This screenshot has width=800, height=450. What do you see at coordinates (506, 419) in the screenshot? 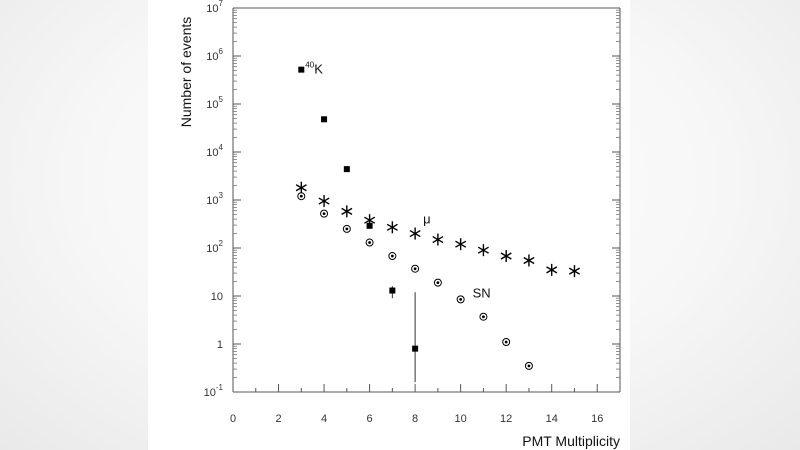
I see `x-tick-label: 12` at bounding box center [506, 419].